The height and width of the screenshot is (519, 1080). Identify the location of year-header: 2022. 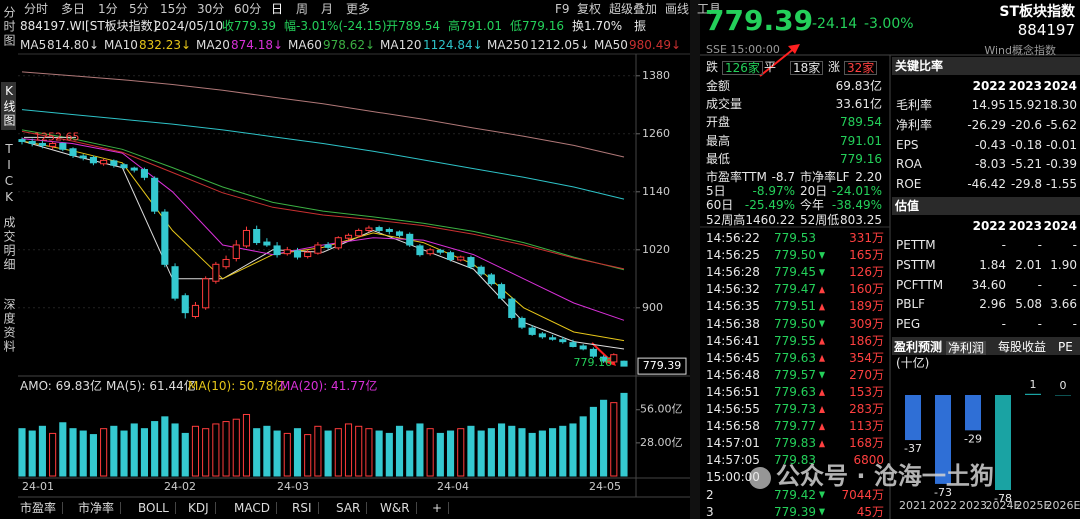
(989, 226).